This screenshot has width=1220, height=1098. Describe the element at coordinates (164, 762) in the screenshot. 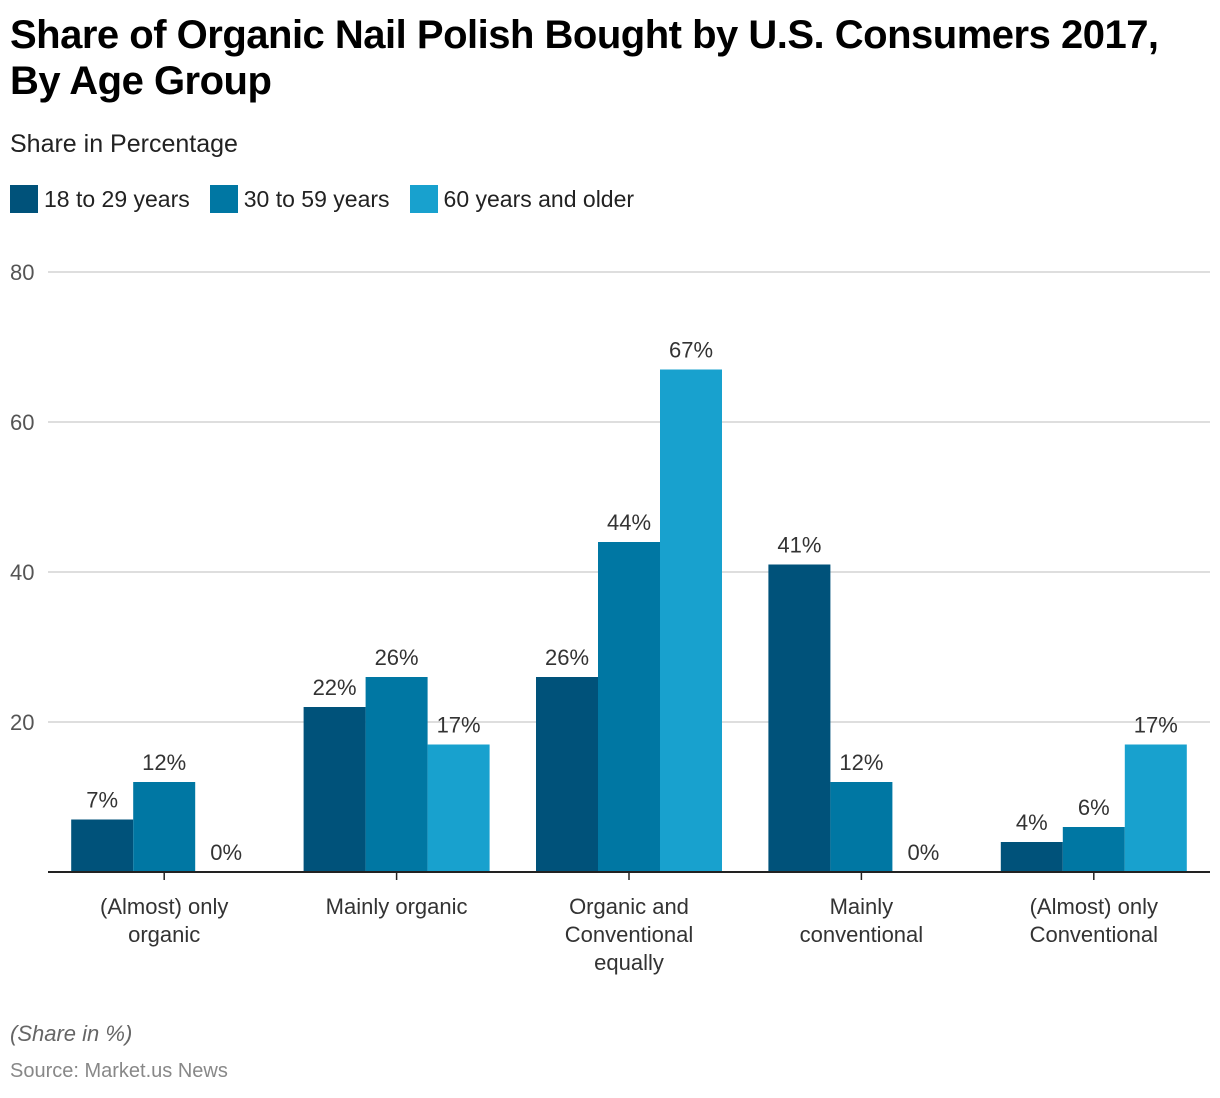

I see `data-label-0-1: 12%` at that location.